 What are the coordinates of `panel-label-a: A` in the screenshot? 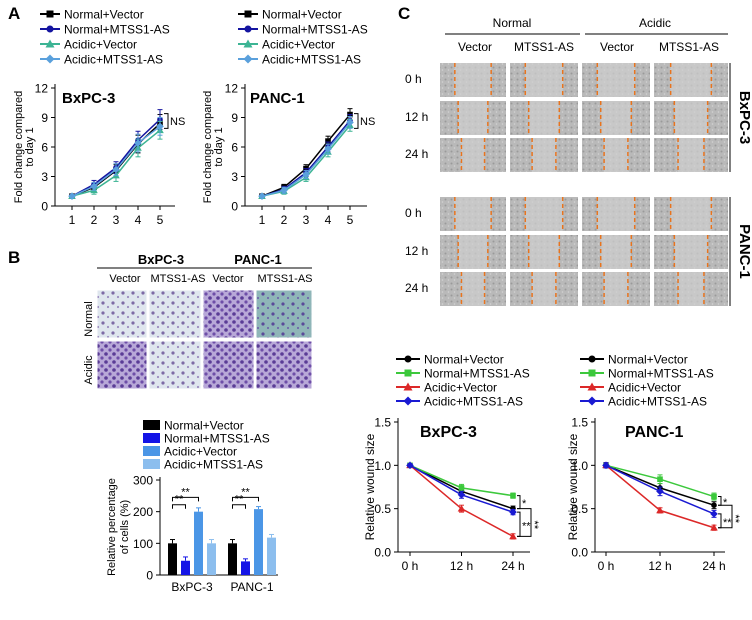 It's located at (14, 13).